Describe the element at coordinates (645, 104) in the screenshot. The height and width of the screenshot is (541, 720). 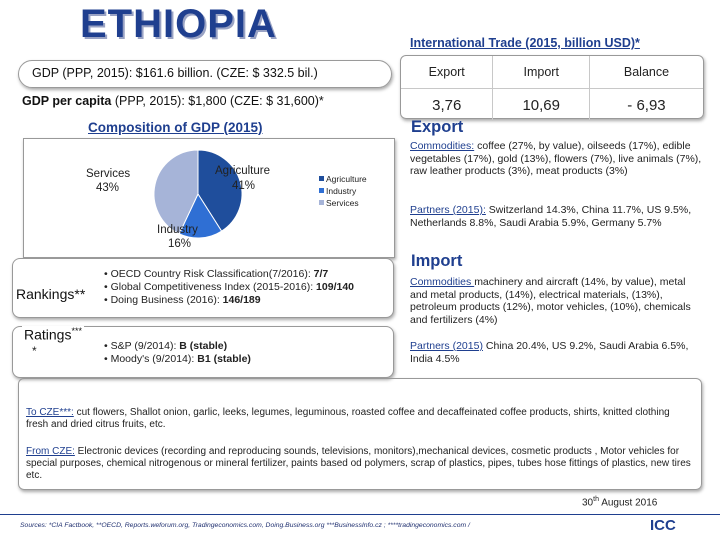
I see `trade-value-balance: - 6,93` at that location.